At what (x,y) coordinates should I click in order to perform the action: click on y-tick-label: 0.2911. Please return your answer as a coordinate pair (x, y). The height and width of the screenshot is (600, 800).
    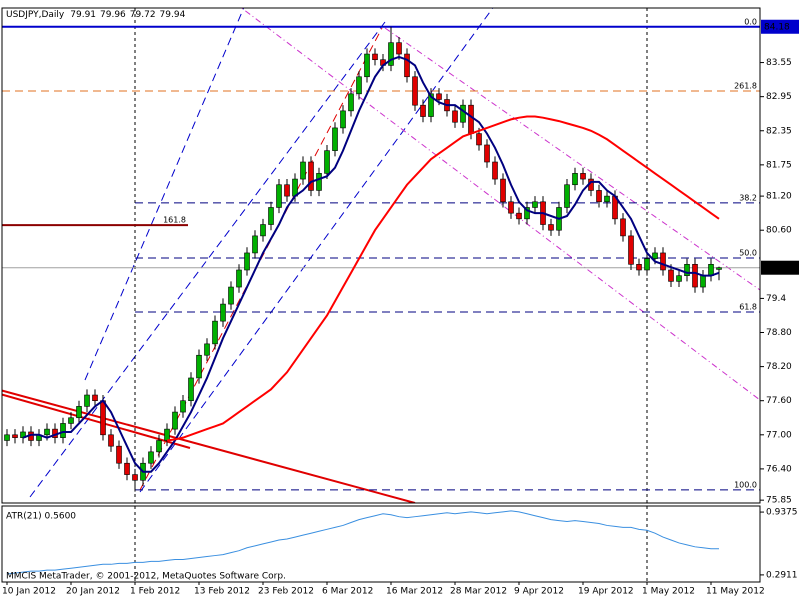
    Looking at the image, I should click on (782, 575).